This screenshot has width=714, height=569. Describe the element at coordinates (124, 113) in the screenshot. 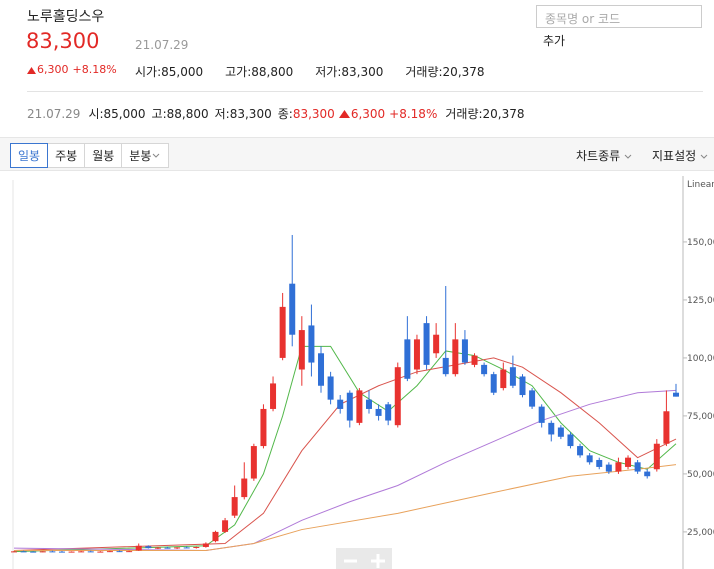

I see `summary-value: 85,000` at that location.